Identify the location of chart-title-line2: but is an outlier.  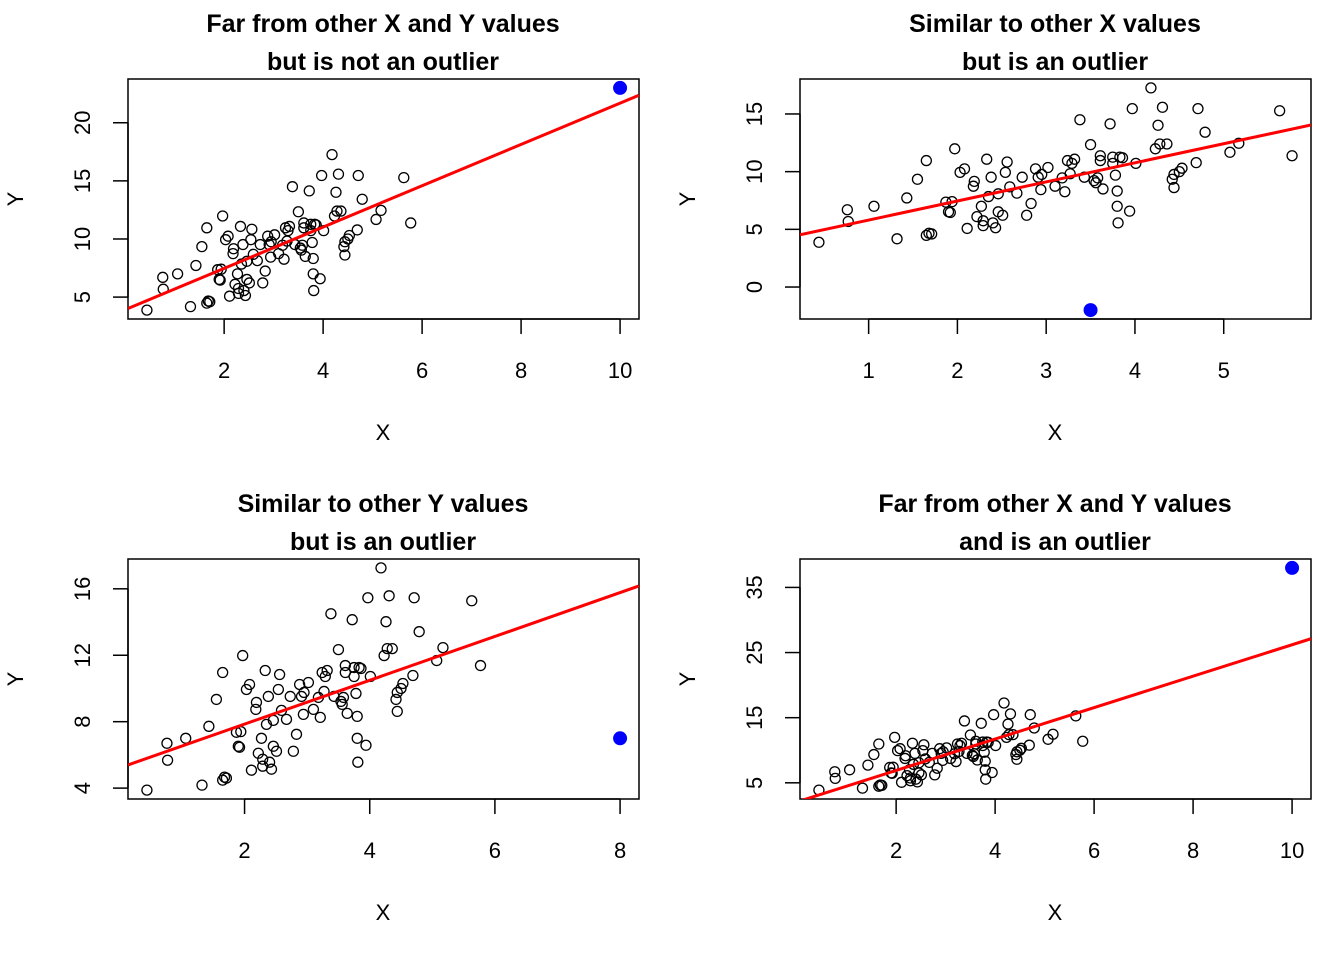
(383, 542).